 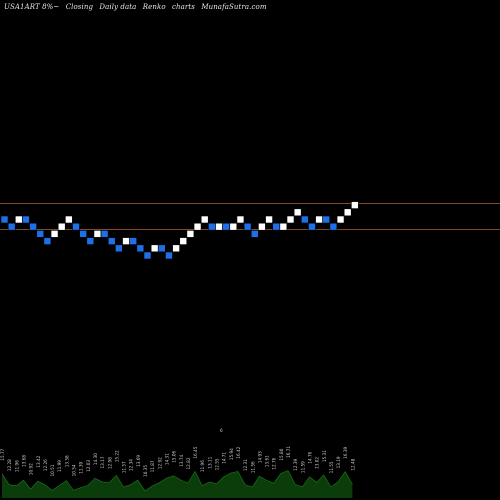 I want to click on volume-line, so click(x=177, y=481).